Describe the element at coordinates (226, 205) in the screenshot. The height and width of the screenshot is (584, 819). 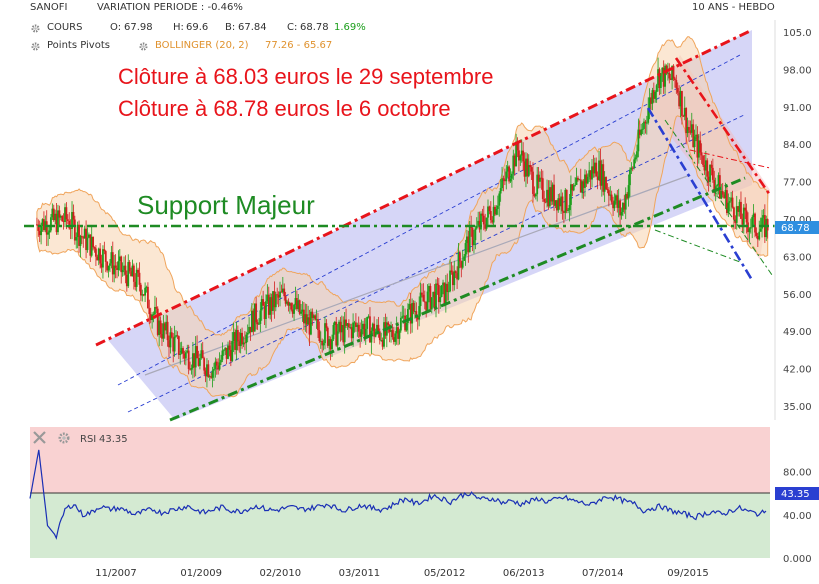
I see `annotation-support: Support Majeur` at that location.